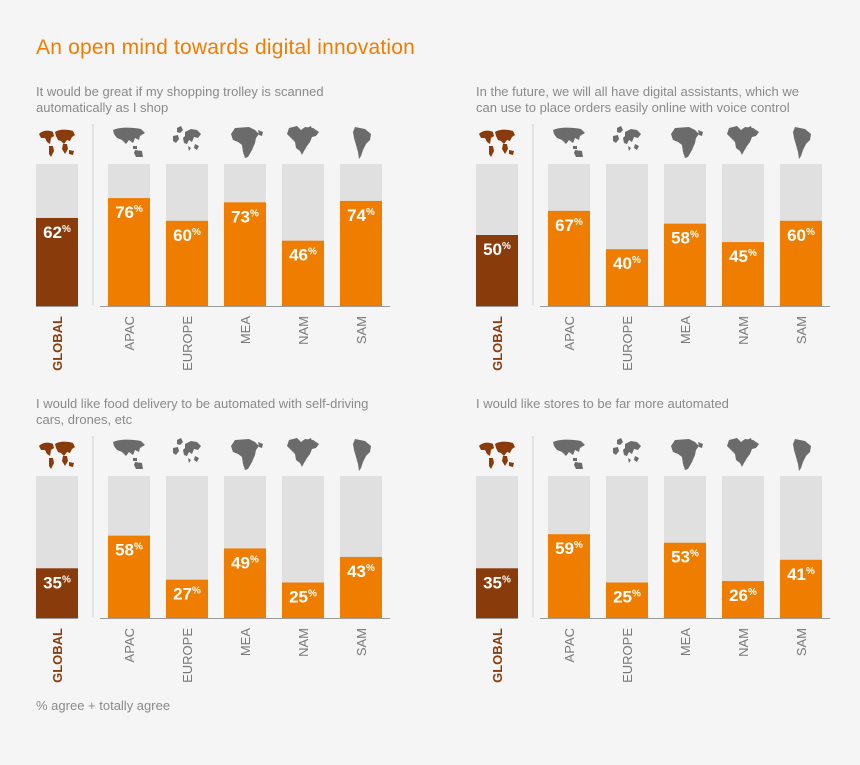 The width and height of the screenshot is (860, 765). Describe the element at coordinates (245, 562) in the screenshot. I see `data-label: 49%` at that location.